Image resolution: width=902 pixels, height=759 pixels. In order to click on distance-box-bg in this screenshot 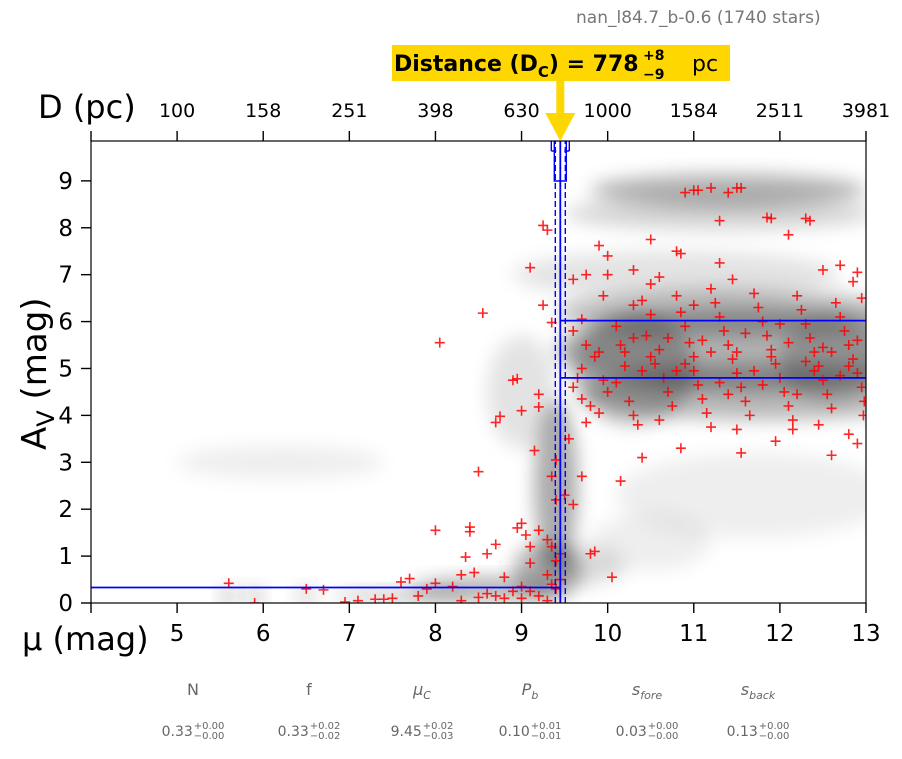, I will do `click(561, 63)`.